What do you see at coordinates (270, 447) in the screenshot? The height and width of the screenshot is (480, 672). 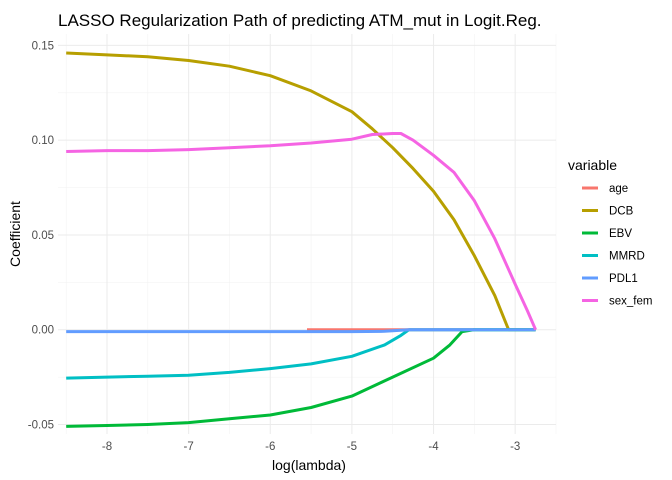 I see `x-tick-label: -6` at bounding box center [270, 447].